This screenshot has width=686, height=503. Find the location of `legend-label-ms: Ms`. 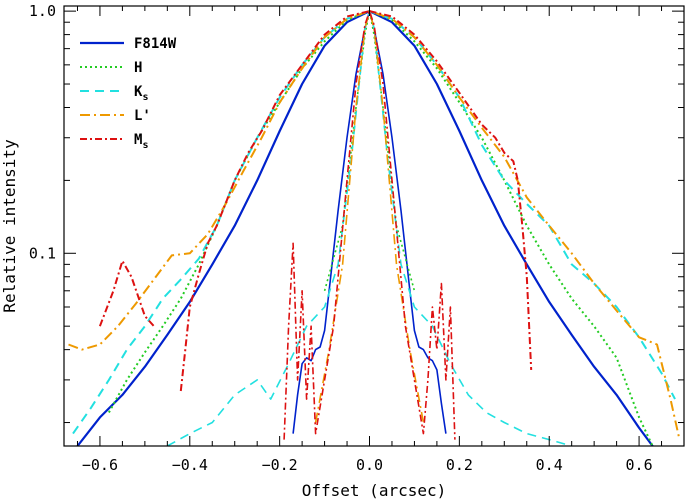

legend-label-ms: Ms is located at coordinates (141, 141).